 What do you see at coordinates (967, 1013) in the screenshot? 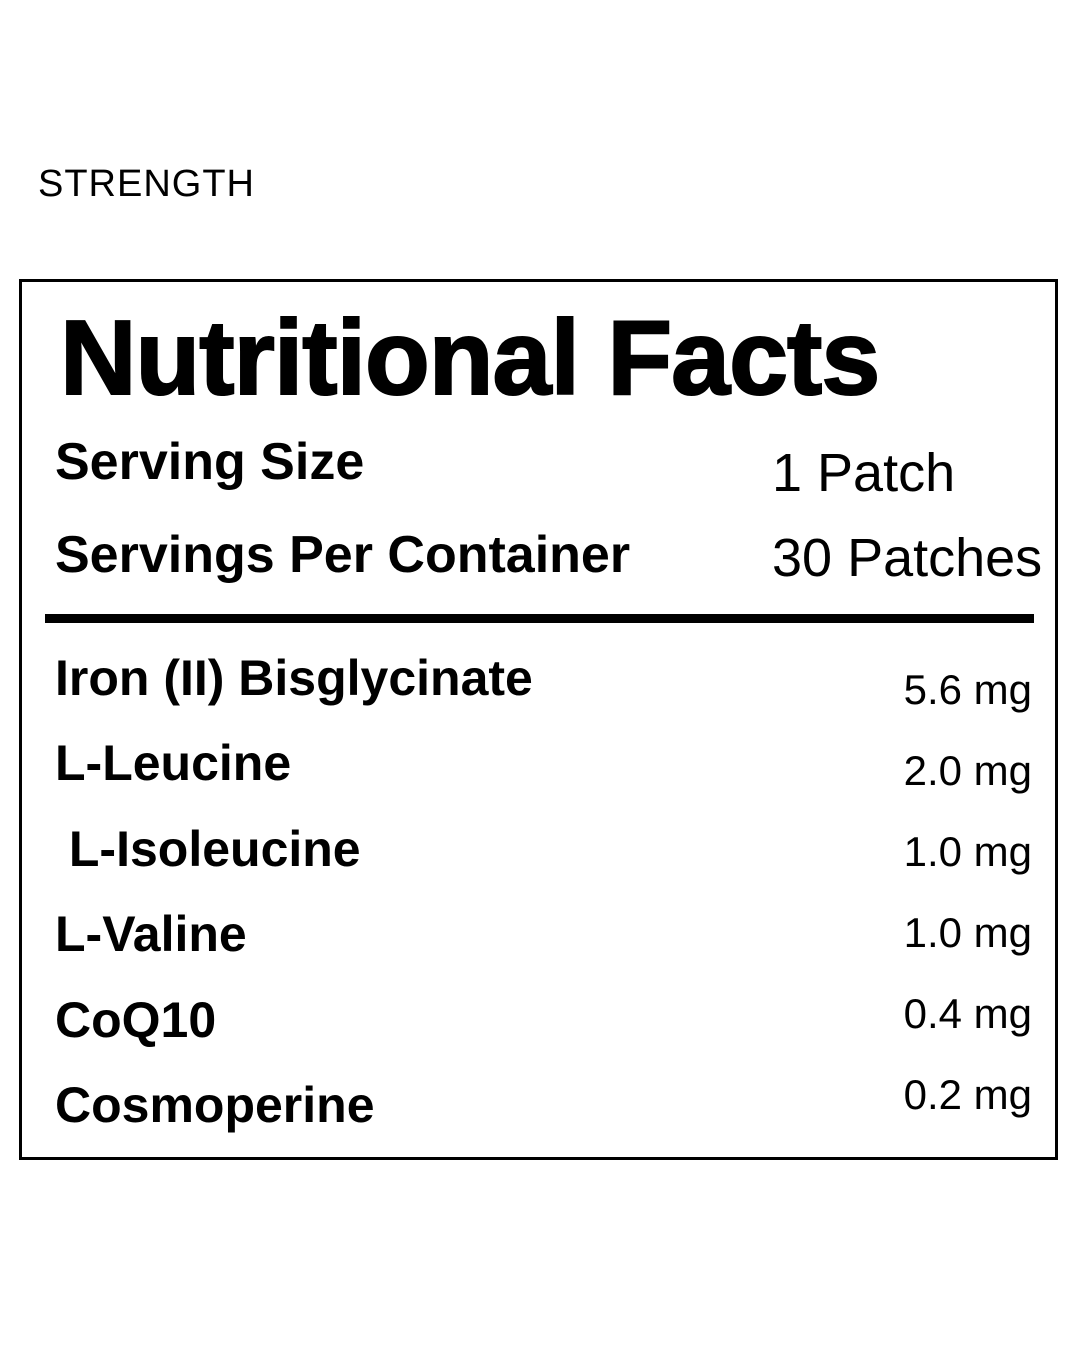
I see `ingredient-amount: 0.4 mg` at bounding box center [967, 1013].